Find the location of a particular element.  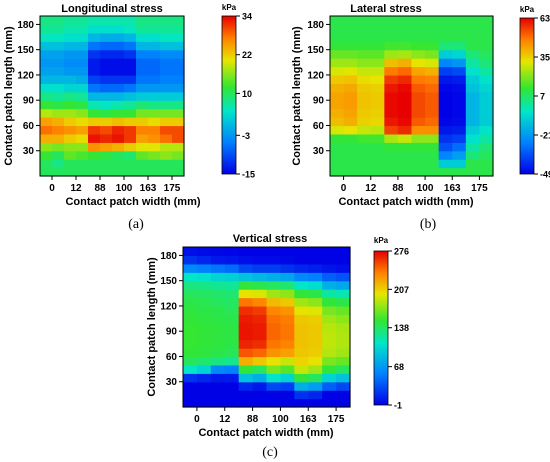

y-tick-label: 120 is located at coordinates (168, 306).